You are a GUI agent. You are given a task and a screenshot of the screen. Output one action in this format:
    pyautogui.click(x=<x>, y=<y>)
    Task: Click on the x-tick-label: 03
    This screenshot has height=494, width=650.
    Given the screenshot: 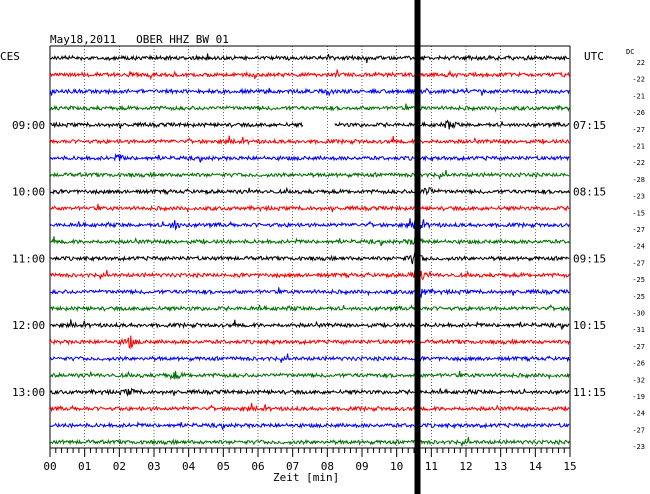 What is the action you would take?
    pyautogui.click(x=153, y=466)
    